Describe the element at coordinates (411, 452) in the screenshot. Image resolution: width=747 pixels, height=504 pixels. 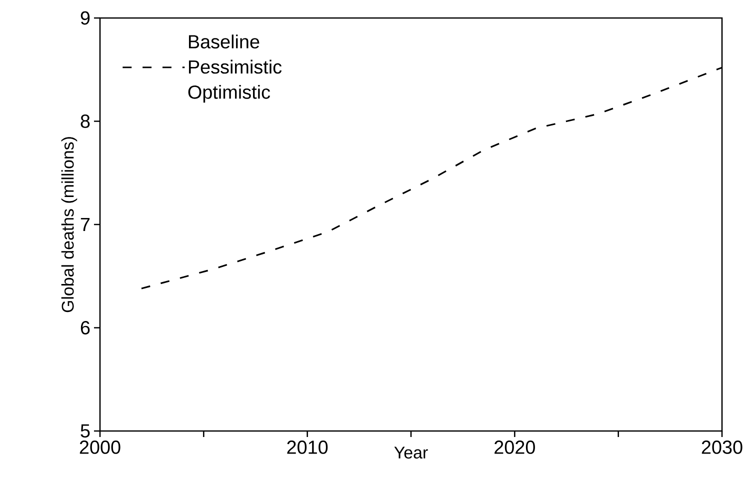
I see `x-axis-title: Year` at that location.